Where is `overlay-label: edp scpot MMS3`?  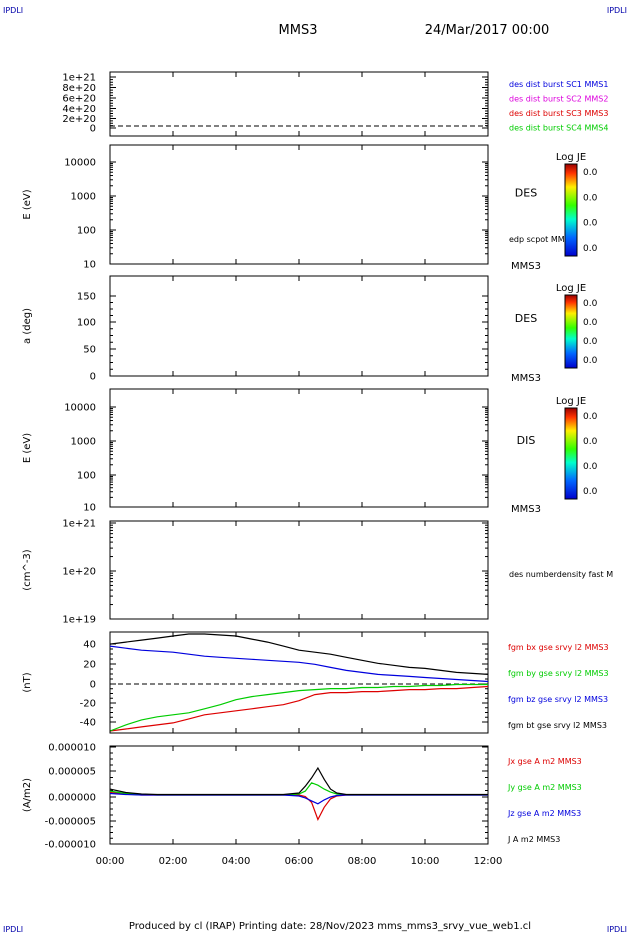 overlay-label: edp scpot MMS3 is located at coordinates (542, 239).